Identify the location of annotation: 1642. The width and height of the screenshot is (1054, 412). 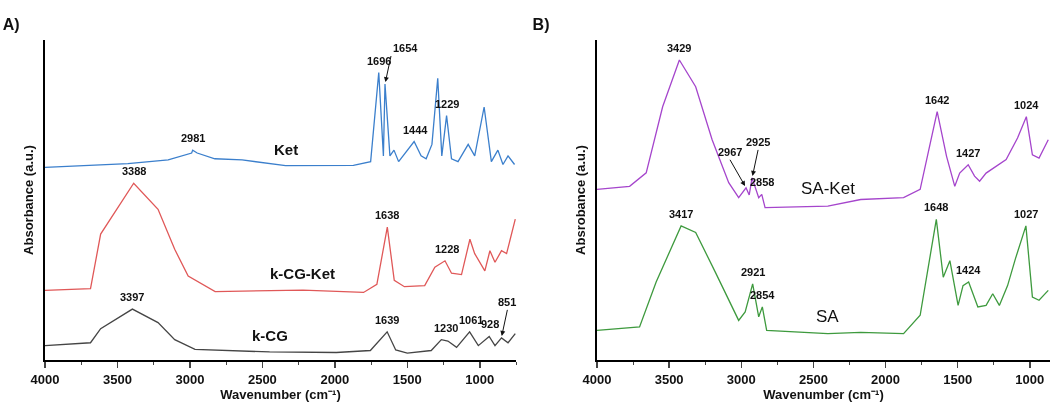
(937, 100).